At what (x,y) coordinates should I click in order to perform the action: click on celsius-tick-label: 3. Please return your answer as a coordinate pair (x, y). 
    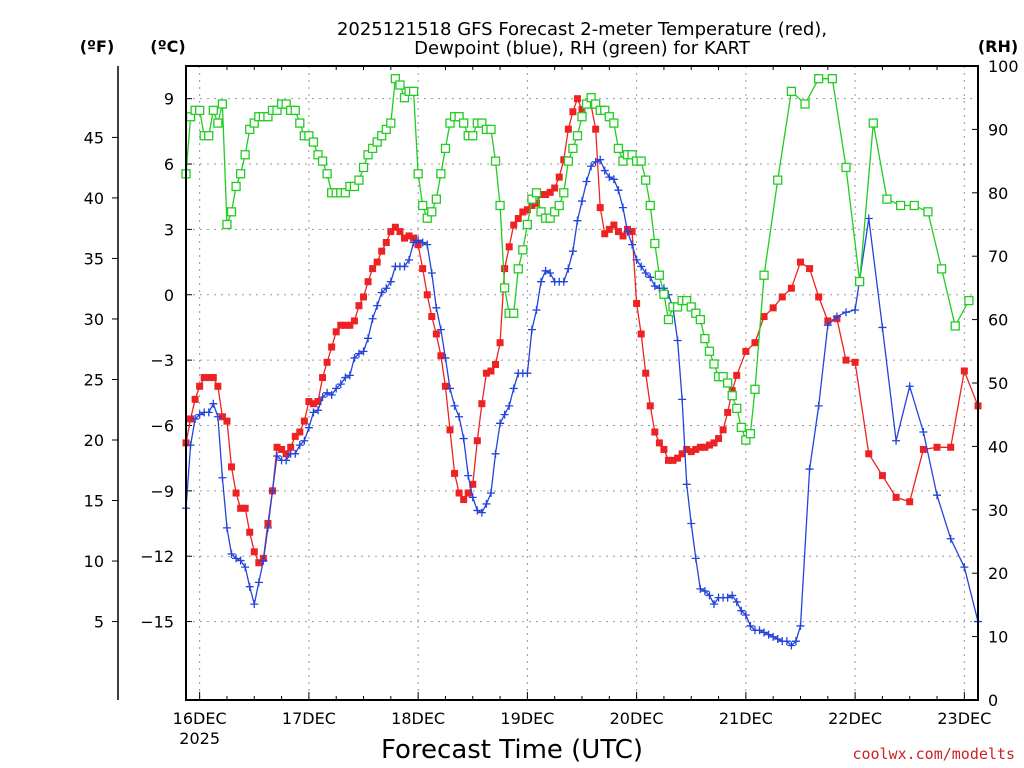
    Looking at the image, I should click on (169, 229).